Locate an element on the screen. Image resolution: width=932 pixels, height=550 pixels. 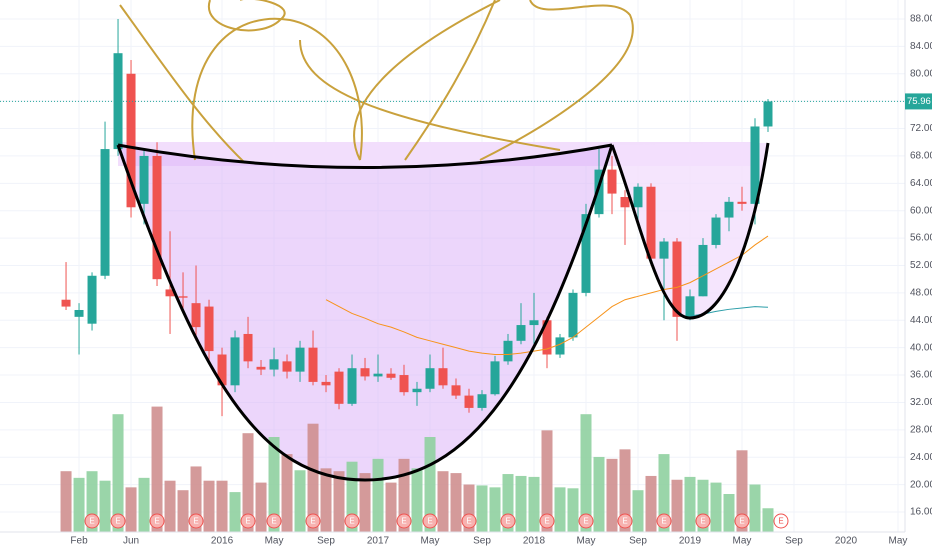
x-tick-label: Jun is located at coordinates (131, 541).